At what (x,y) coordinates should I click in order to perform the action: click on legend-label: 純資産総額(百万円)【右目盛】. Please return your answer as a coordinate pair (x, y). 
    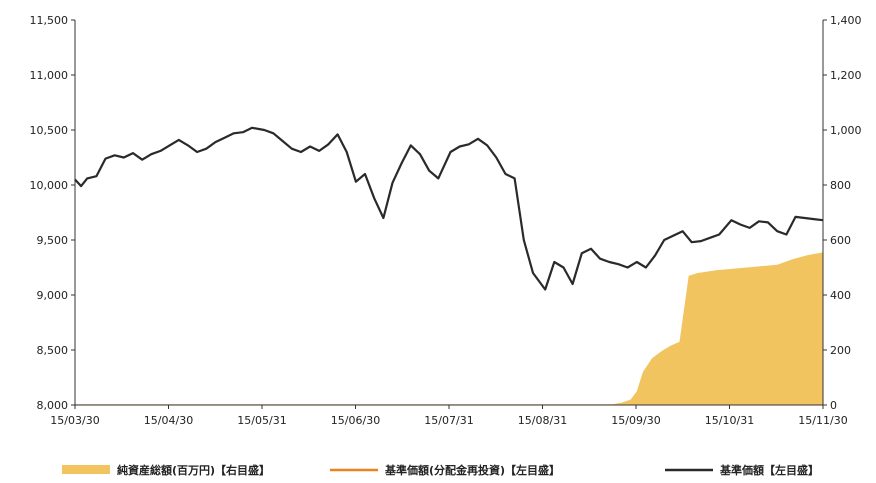
    Looking at the image, I should click on (193, 470).